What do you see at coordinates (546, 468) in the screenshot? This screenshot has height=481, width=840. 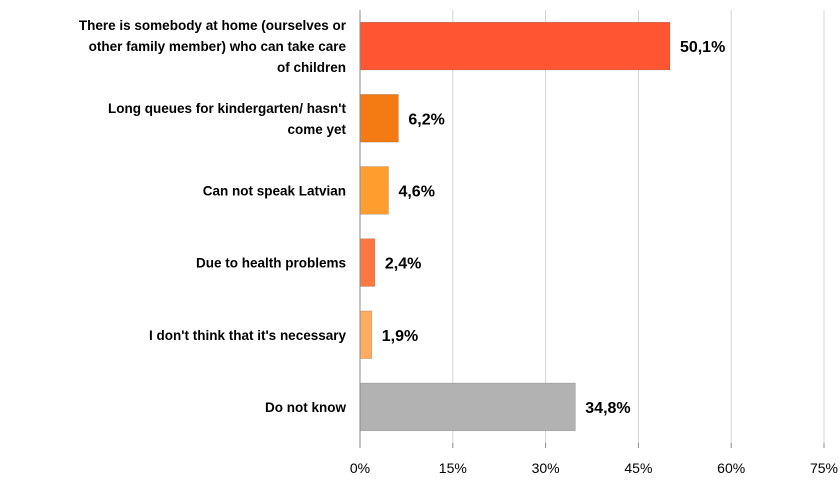 I see `x-tick-label: 30%` at bounding box center [546, 468].